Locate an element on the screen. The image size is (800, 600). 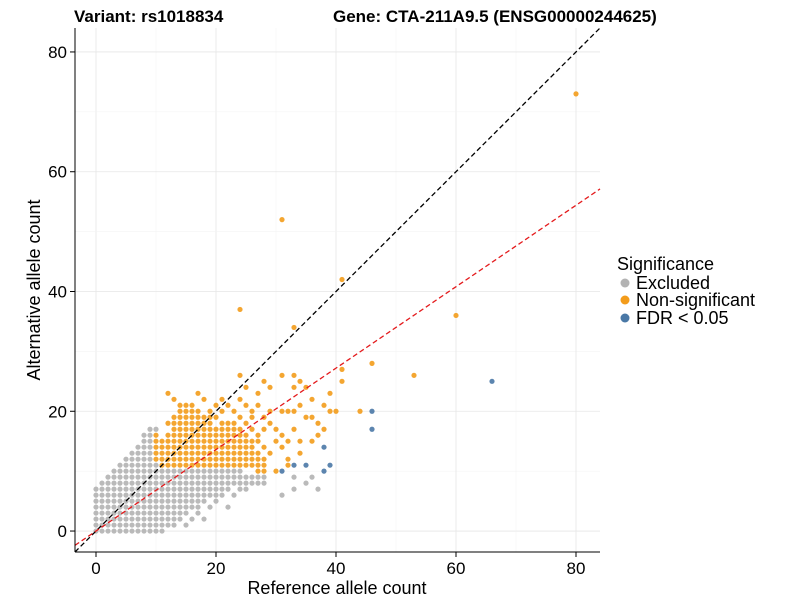
legend-swatch-fdr is located at coordinates (625, 318).